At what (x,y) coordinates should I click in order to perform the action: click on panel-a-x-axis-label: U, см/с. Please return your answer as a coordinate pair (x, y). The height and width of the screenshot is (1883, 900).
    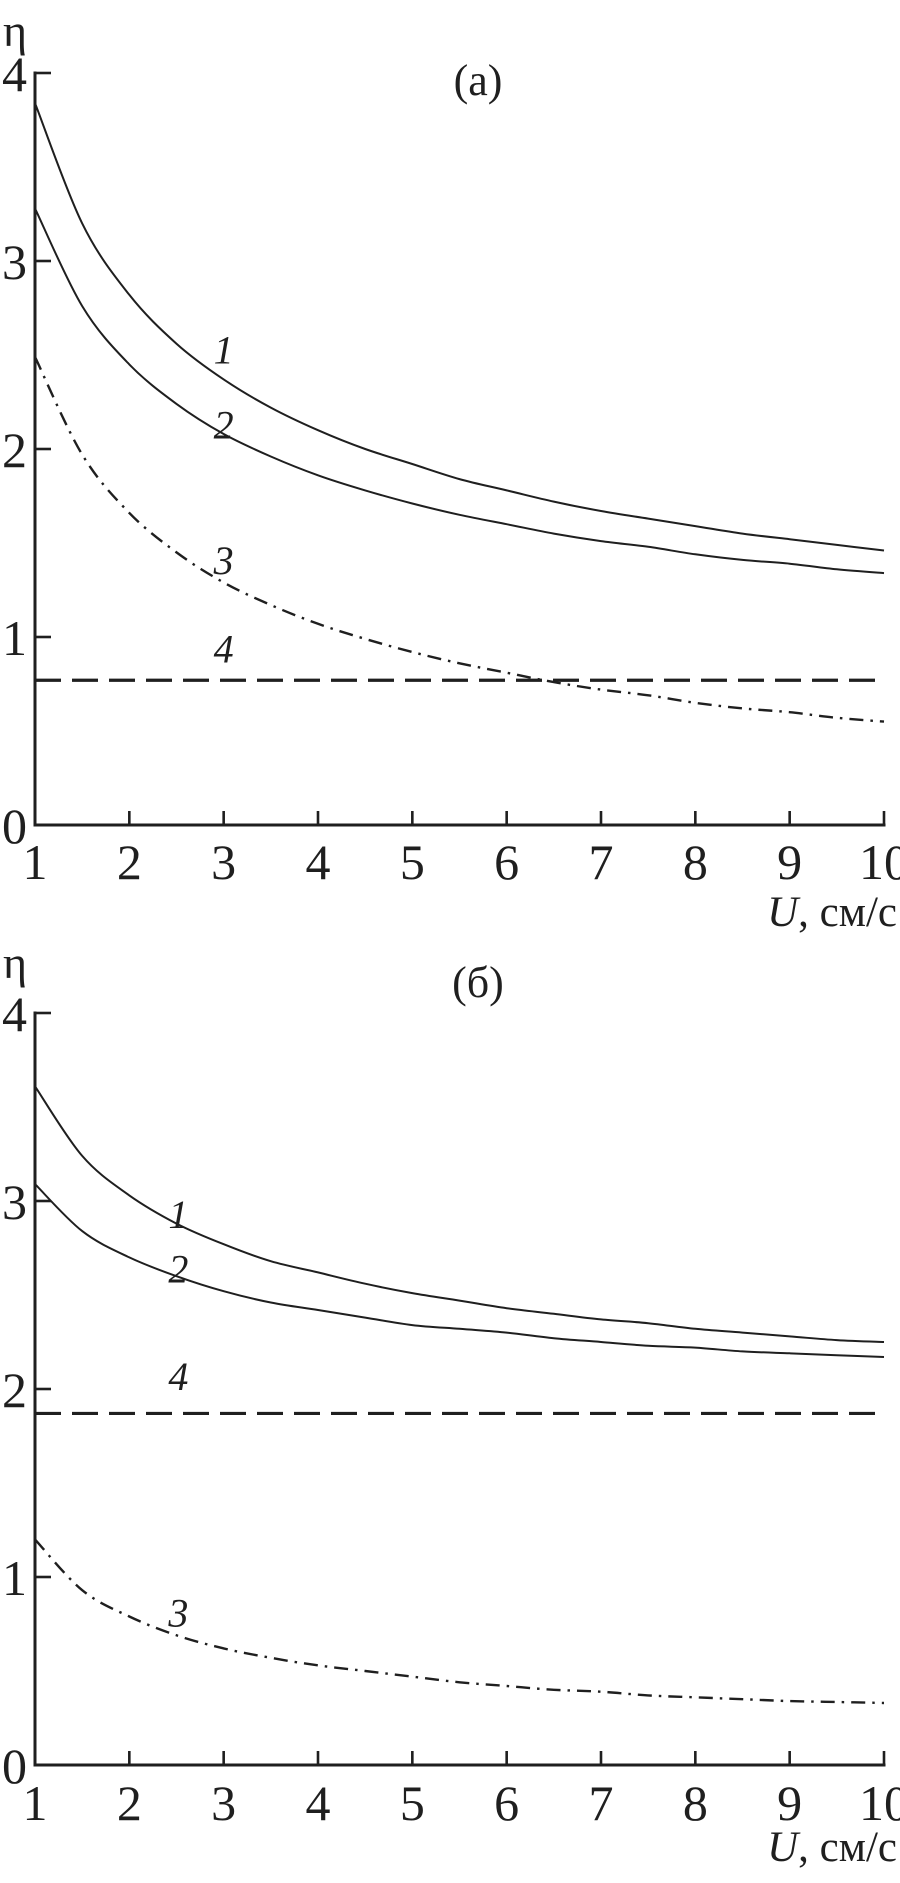
    Looking at the image, I should click on (832, 912).